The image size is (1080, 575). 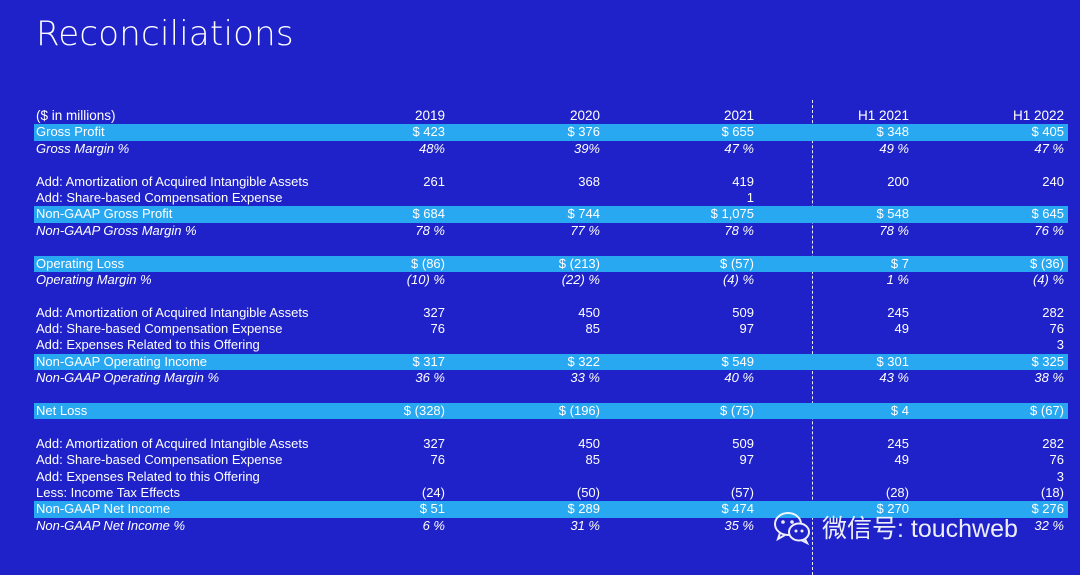 What do you see at coordinates (62, 411) in the screenshot?
I see `row-label: Net Loss` at bounding box center [62, 411].